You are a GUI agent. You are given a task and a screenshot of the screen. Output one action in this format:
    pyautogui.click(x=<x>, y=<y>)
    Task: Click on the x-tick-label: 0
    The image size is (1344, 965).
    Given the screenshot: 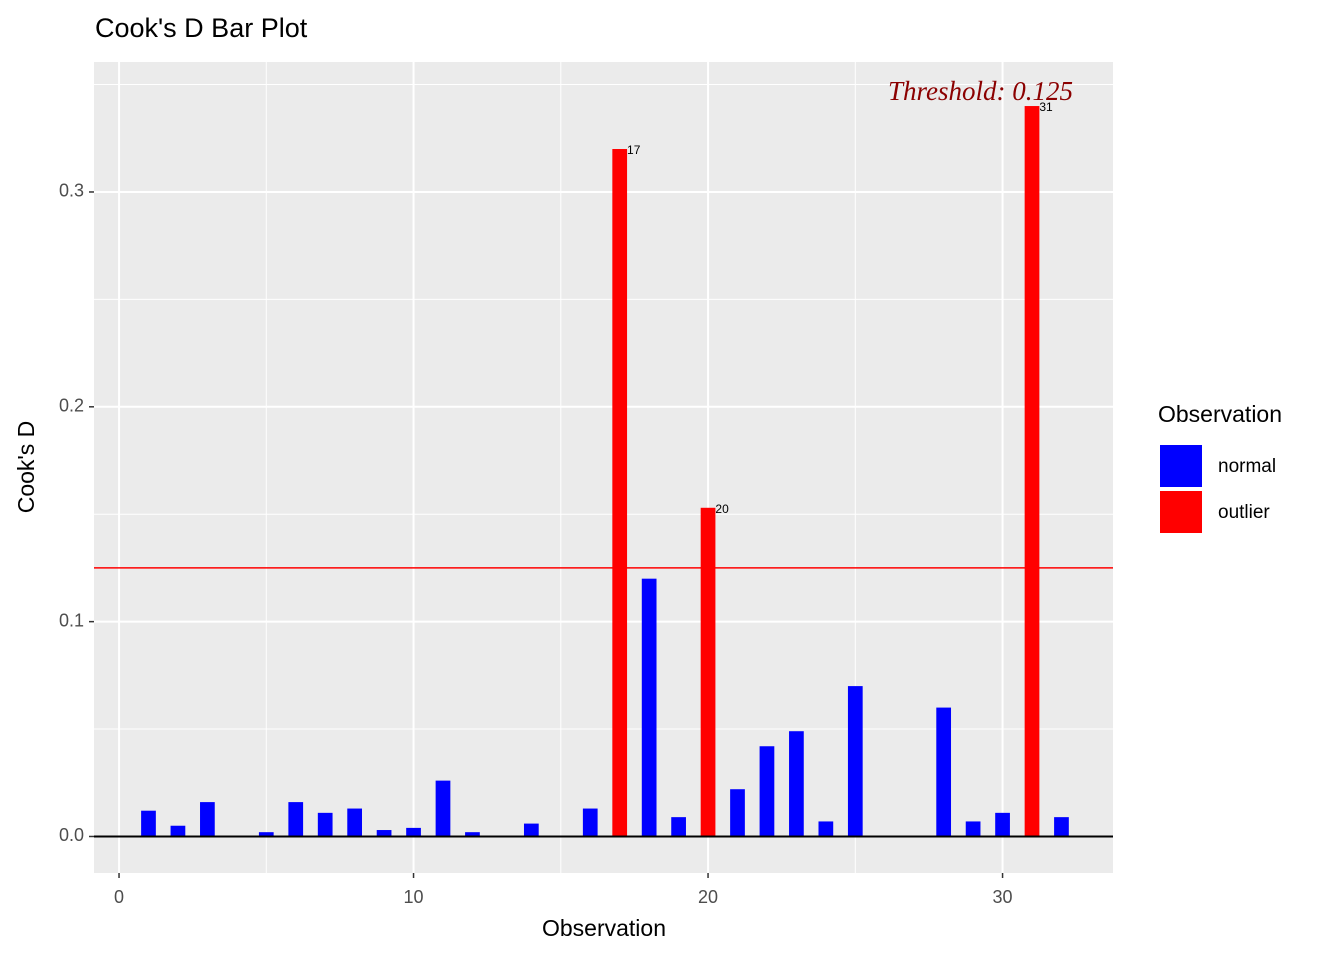 What is the action you would take?
    pyautogui.click(x=119, y=897)
    